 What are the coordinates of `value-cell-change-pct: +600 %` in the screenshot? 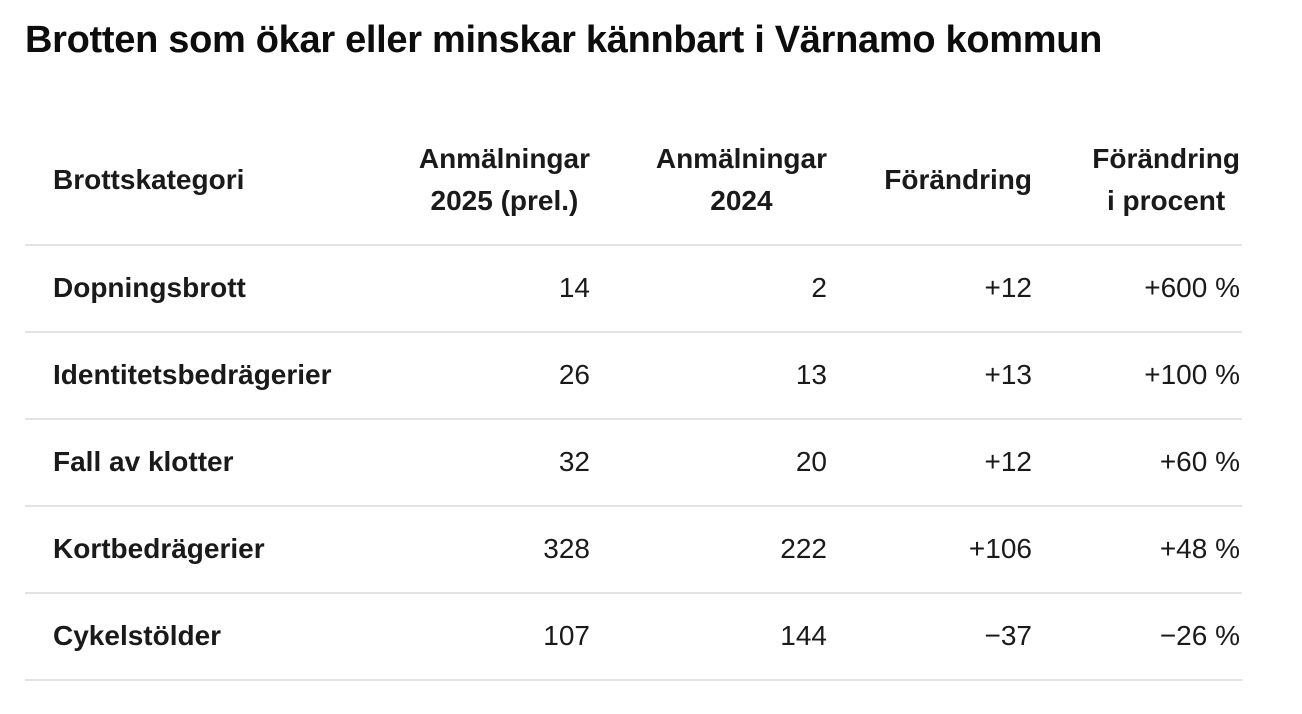 It's located at (1138, 288).